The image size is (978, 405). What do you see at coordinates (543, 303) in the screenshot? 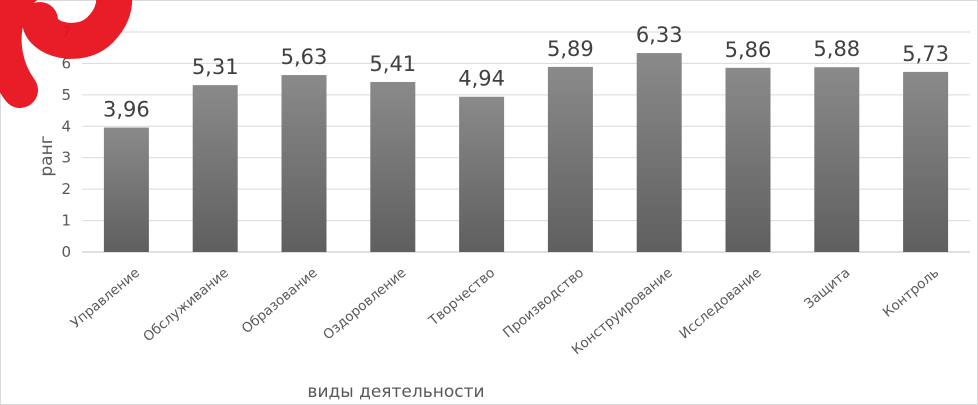
I see `x-category-label: Производство` at bounding box center [543, 303].